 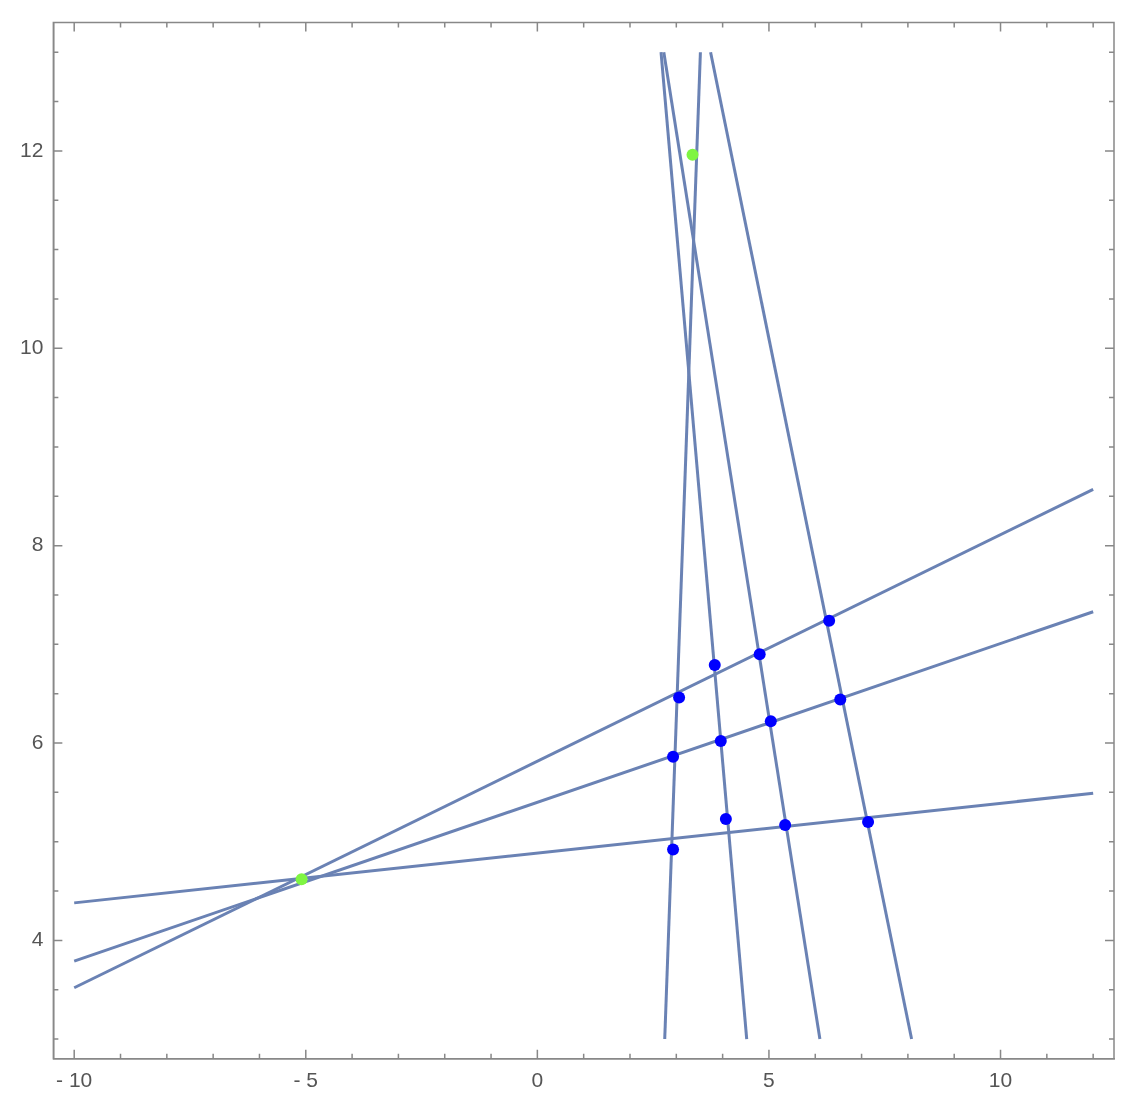 I want to click on y-tick-label: 12, so click(x=32, y=149).